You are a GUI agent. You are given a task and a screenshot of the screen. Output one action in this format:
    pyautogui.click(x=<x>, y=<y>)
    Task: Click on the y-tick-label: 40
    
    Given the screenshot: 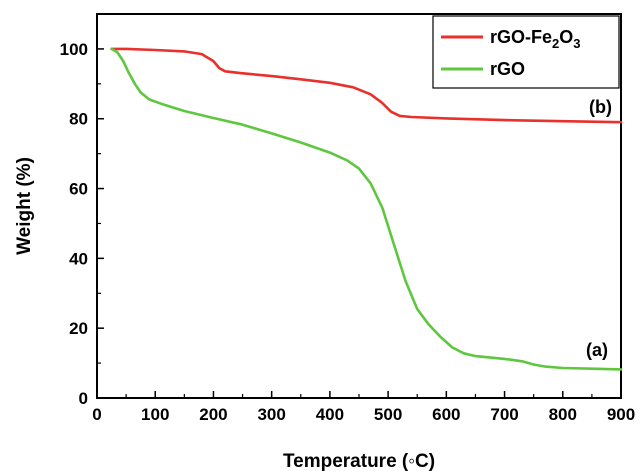 What is the action you would take?
    pyautogui.click(x=78, y=258)
    